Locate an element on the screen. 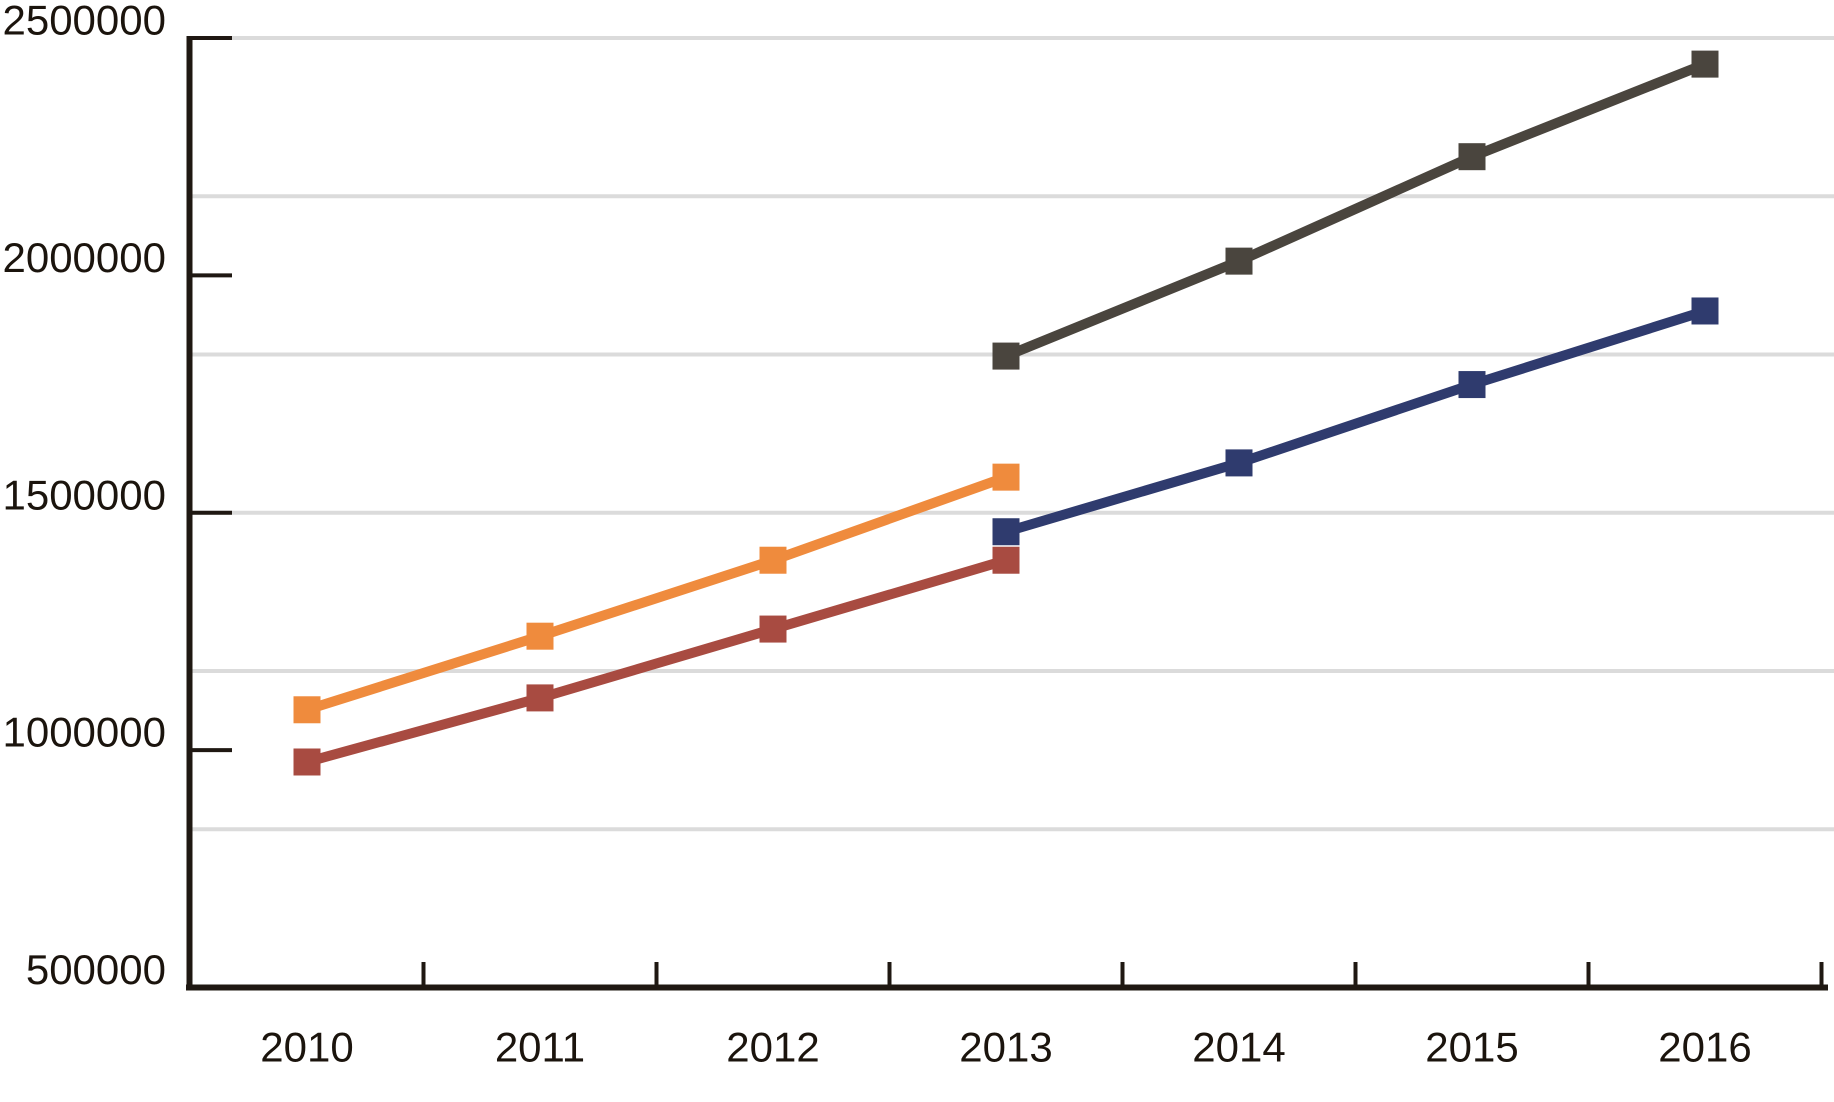 This screenshot has width=1834, height=1102. y-tick-label: 2500000 is located at coordinates (84, 22).